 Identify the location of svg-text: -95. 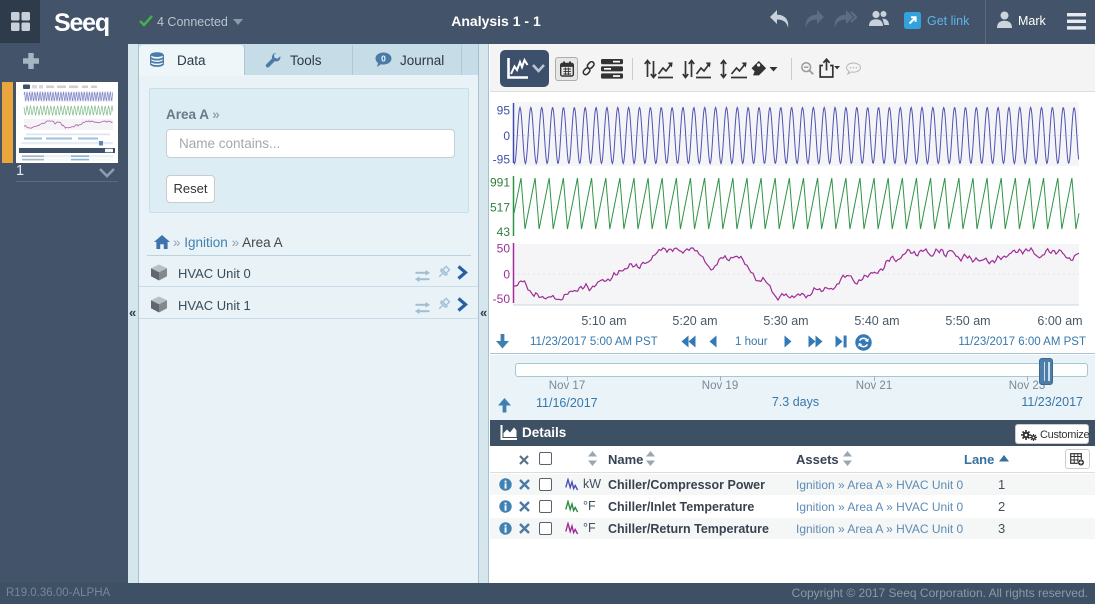
(502, 160).